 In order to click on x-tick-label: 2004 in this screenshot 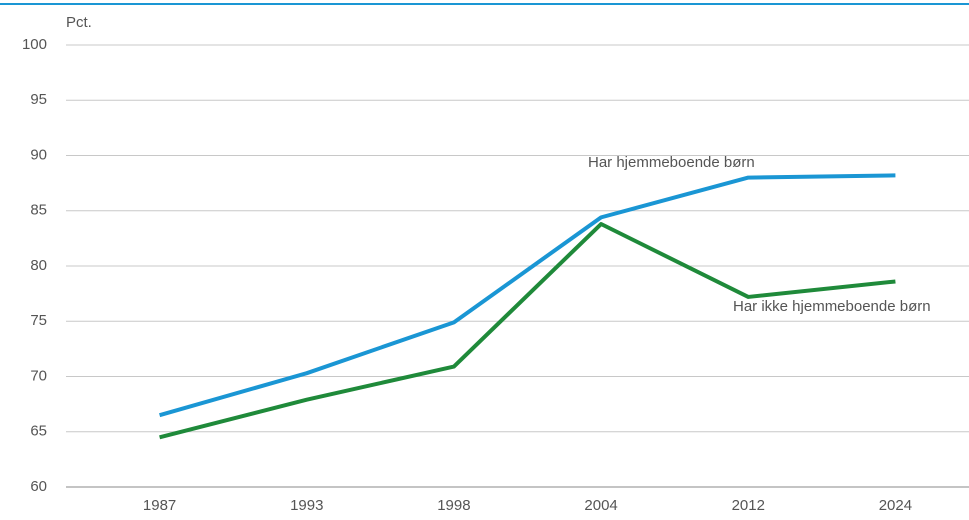, I will do `click(600, 505)`.